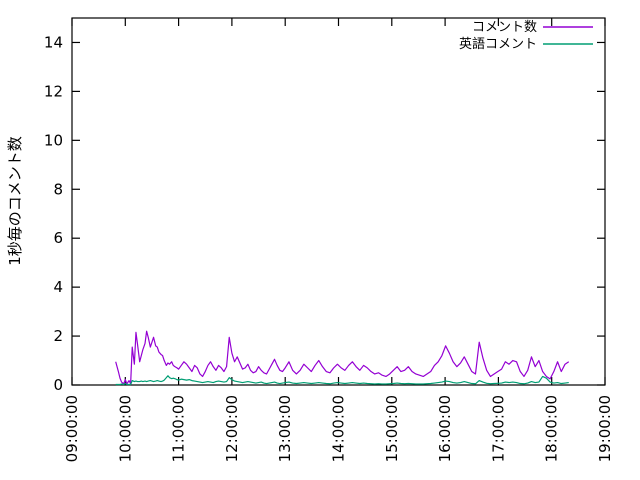  Describe the element at coordinates (58, 189) in the screenshot. I see `y-tick-label: 8` at that location.